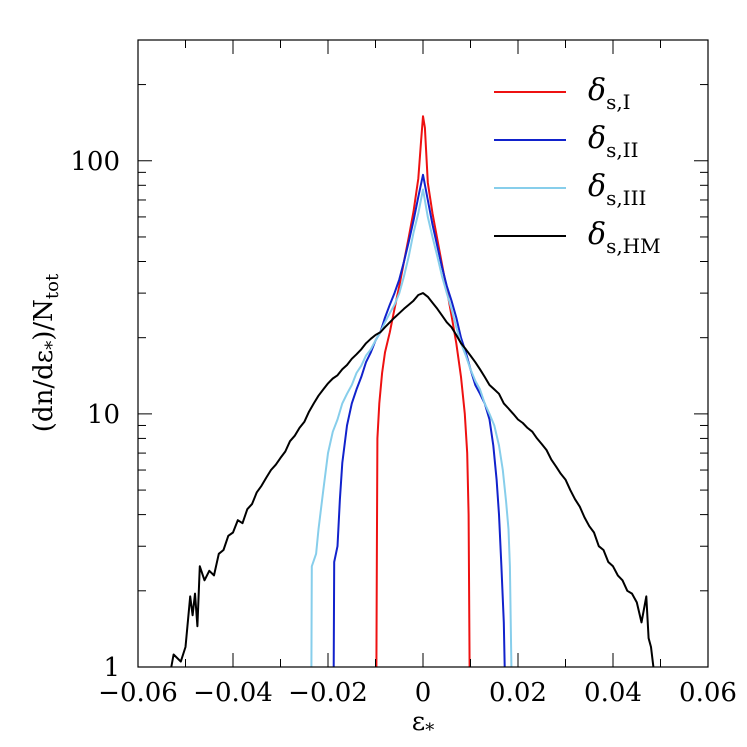 This screenshot has height=747, width=747. Describe the element at coordinates (613, 141) in the screenshot. I see `legend-label: δs,II` at that location.